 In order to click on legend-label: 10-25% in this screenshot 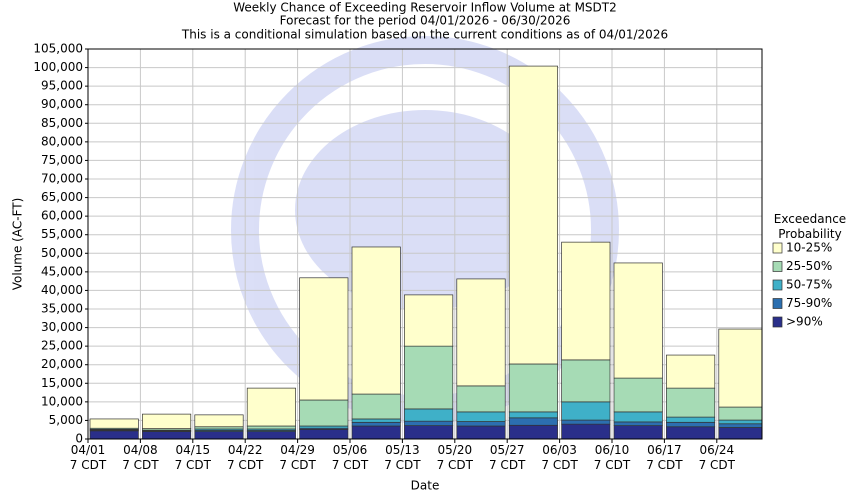, I will do `click(809, 248)`.